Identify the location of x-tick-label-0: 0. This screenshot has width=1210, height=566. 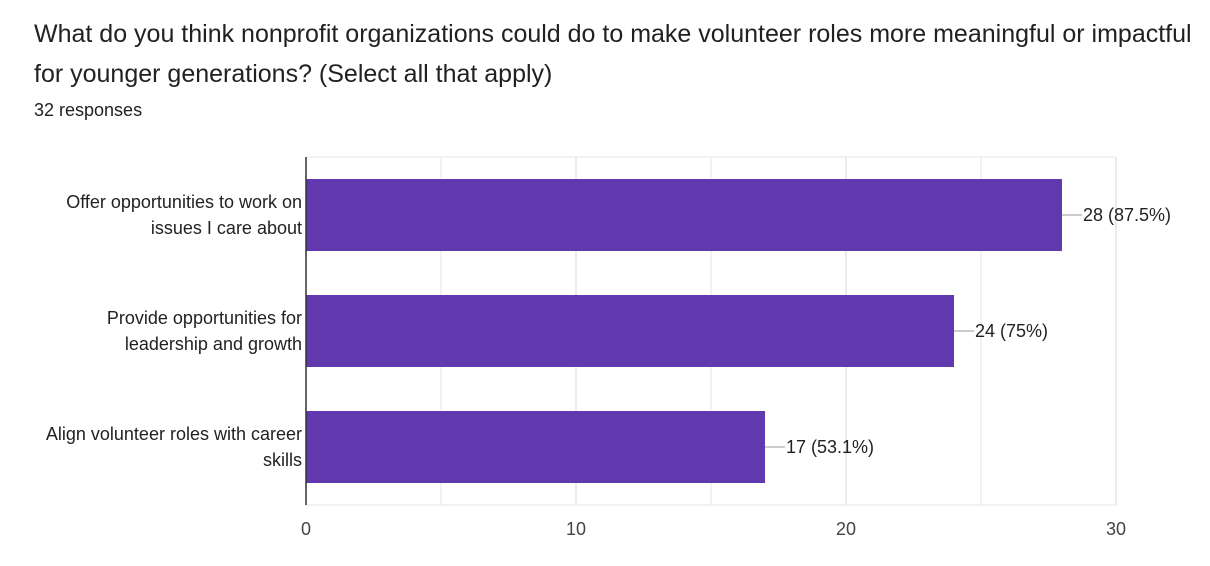
(306, 529).